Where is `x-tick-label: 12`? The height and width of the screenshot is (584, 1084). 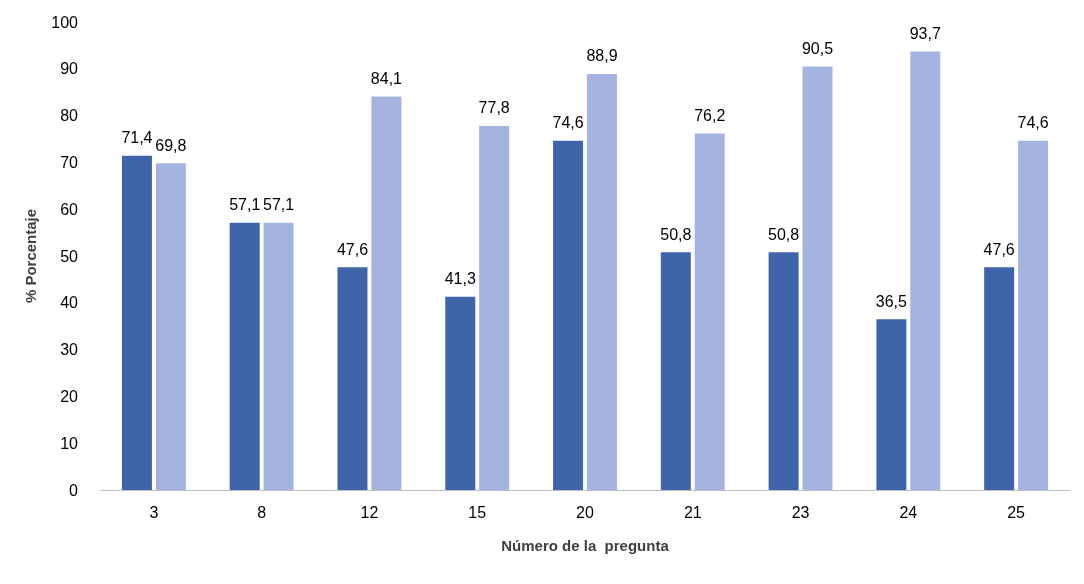 x-tick-label: 12 is located at coordinates (369, 512).